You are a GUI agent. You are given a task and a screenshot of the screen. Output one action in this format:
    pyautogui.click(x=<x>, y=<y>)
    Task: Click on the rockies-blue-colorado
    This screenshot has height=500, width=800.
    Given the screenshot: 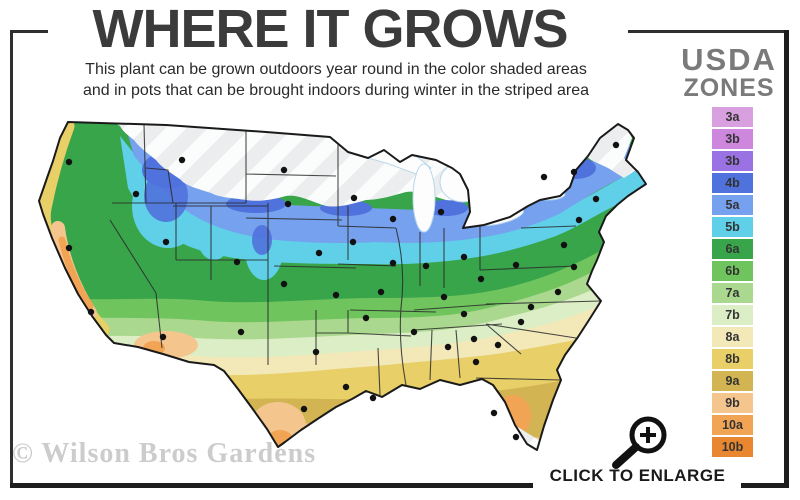 What is the action you would take?
    pyautogui.click(x=262, y=240)
    